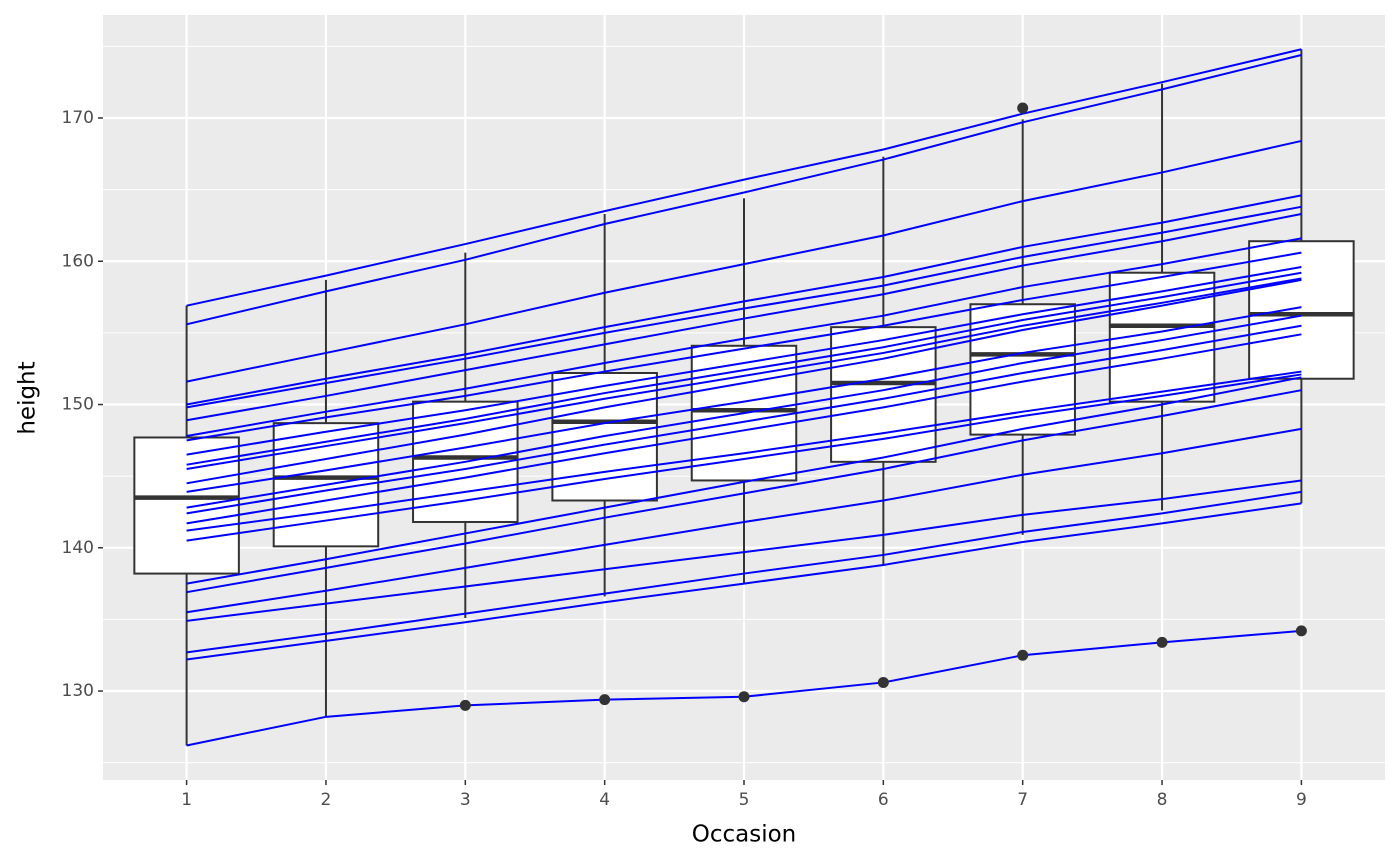  I want to click on x-tick-label: 4, so click(604, 800).